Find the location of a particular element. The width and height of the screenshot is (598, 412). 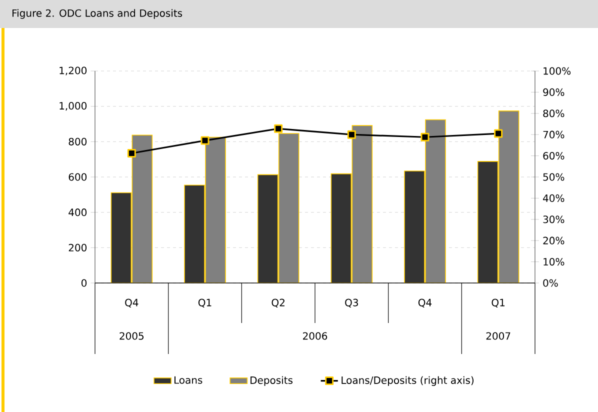

legend-label: Deposits is located at coordinates (271, 381).